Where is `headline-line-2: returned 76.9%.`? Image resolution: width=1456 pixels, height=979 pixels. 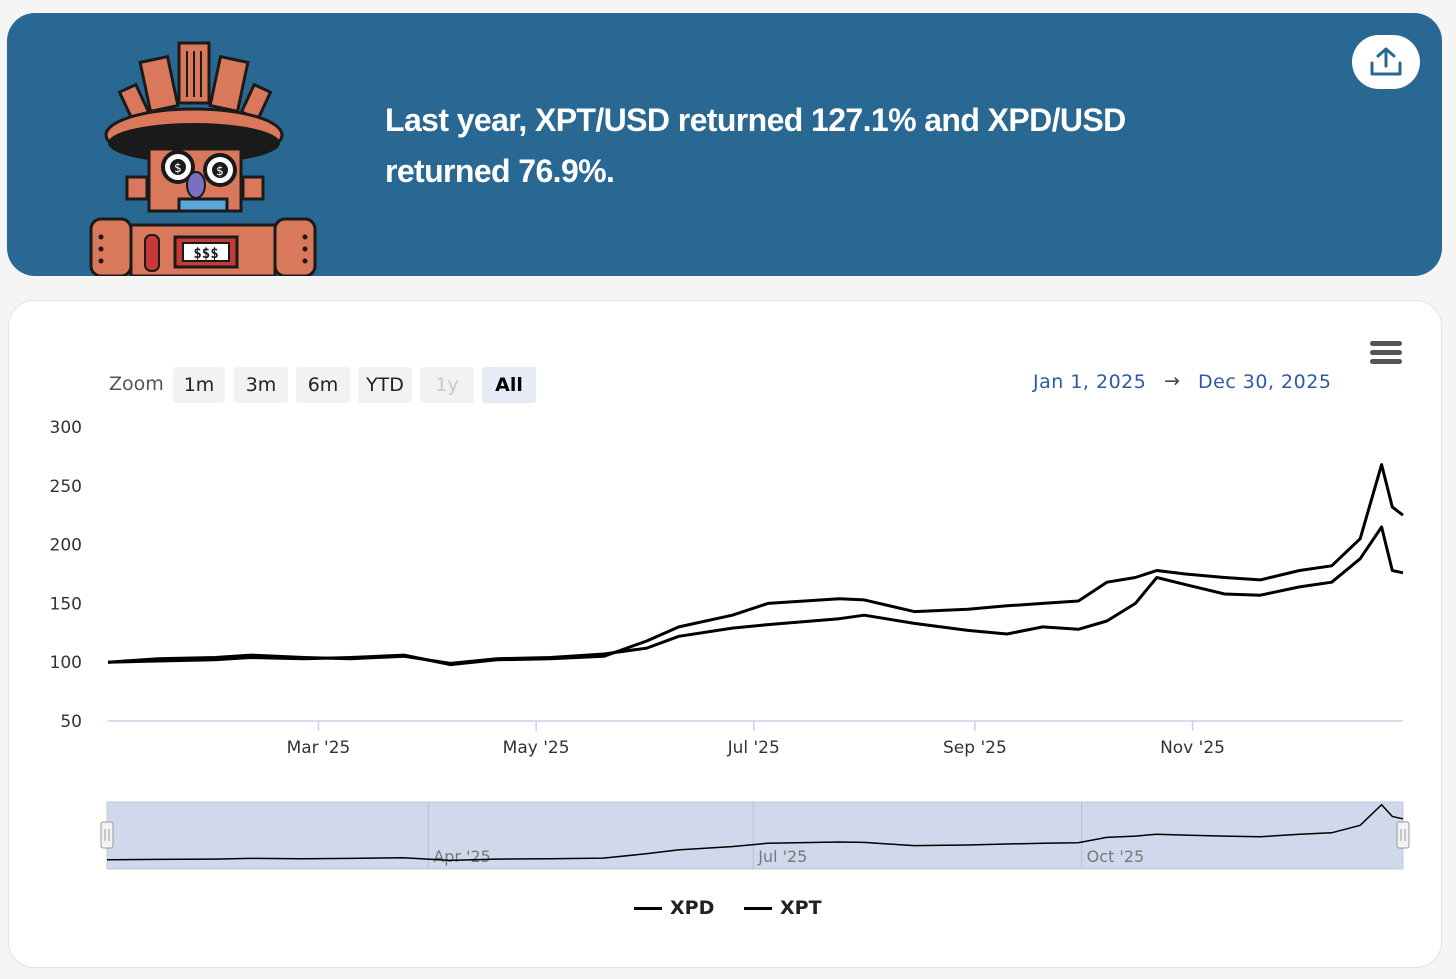 headline-line-2: returned 76.9%. is located at coordinates (500, 171).